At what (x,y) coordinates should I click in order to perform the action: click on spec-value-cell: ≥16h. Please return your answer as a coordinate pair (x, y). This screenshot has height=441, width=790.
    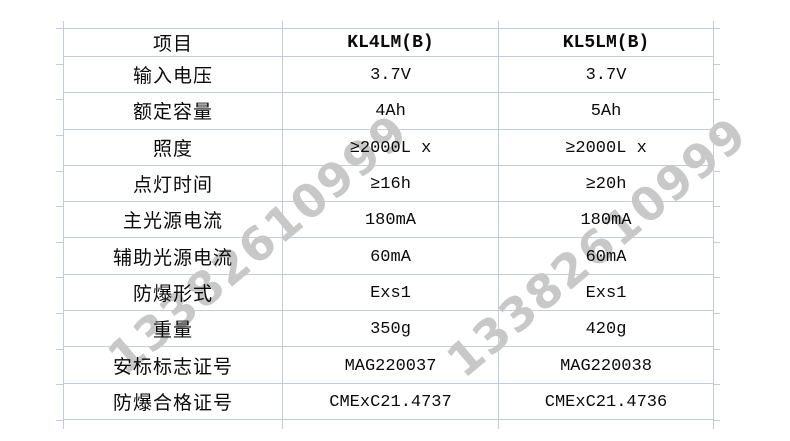
    Looking at the image, I should click on (390, 183).